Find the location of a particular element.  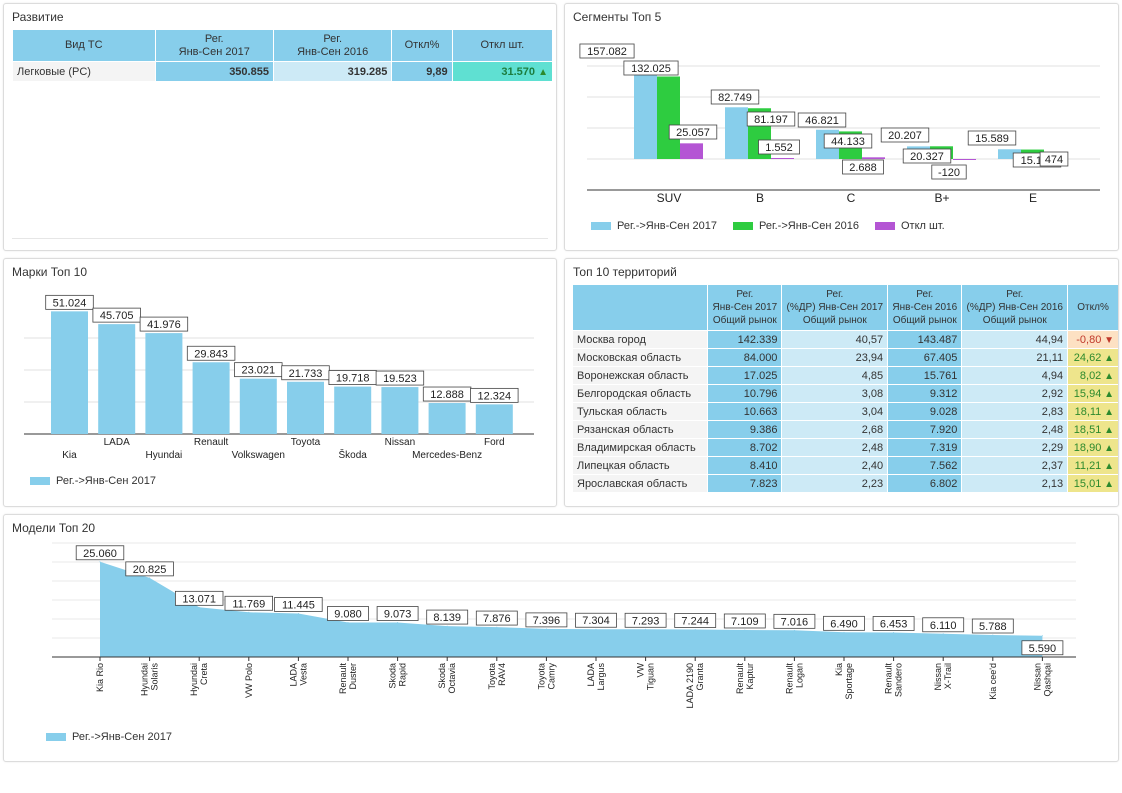

category-label: Nissan Qashqai is located at coordinates (1042, 680).